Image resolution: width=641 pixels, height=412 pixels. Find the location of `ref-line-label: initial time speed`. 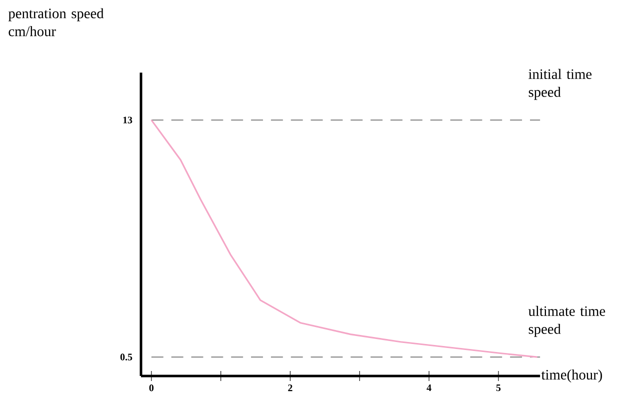

ref-line-label: initial time speed is located at coordinates (560, 84).